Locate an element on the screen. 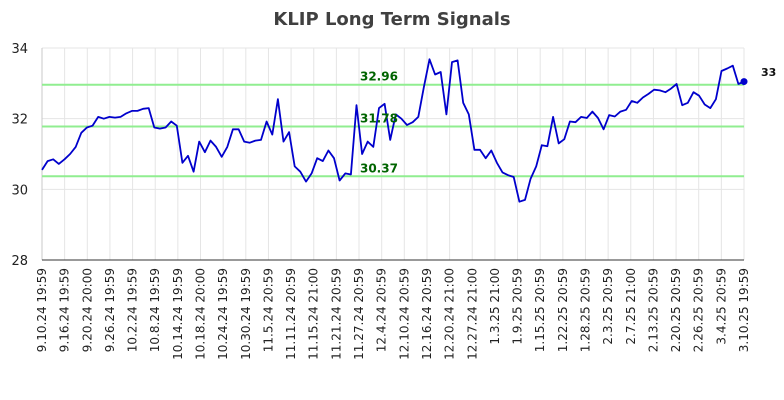 The width and height of the screenshot is (784, 400). x-tick-label: 9.10.24 19:59 is located at coordinates (42, 310).